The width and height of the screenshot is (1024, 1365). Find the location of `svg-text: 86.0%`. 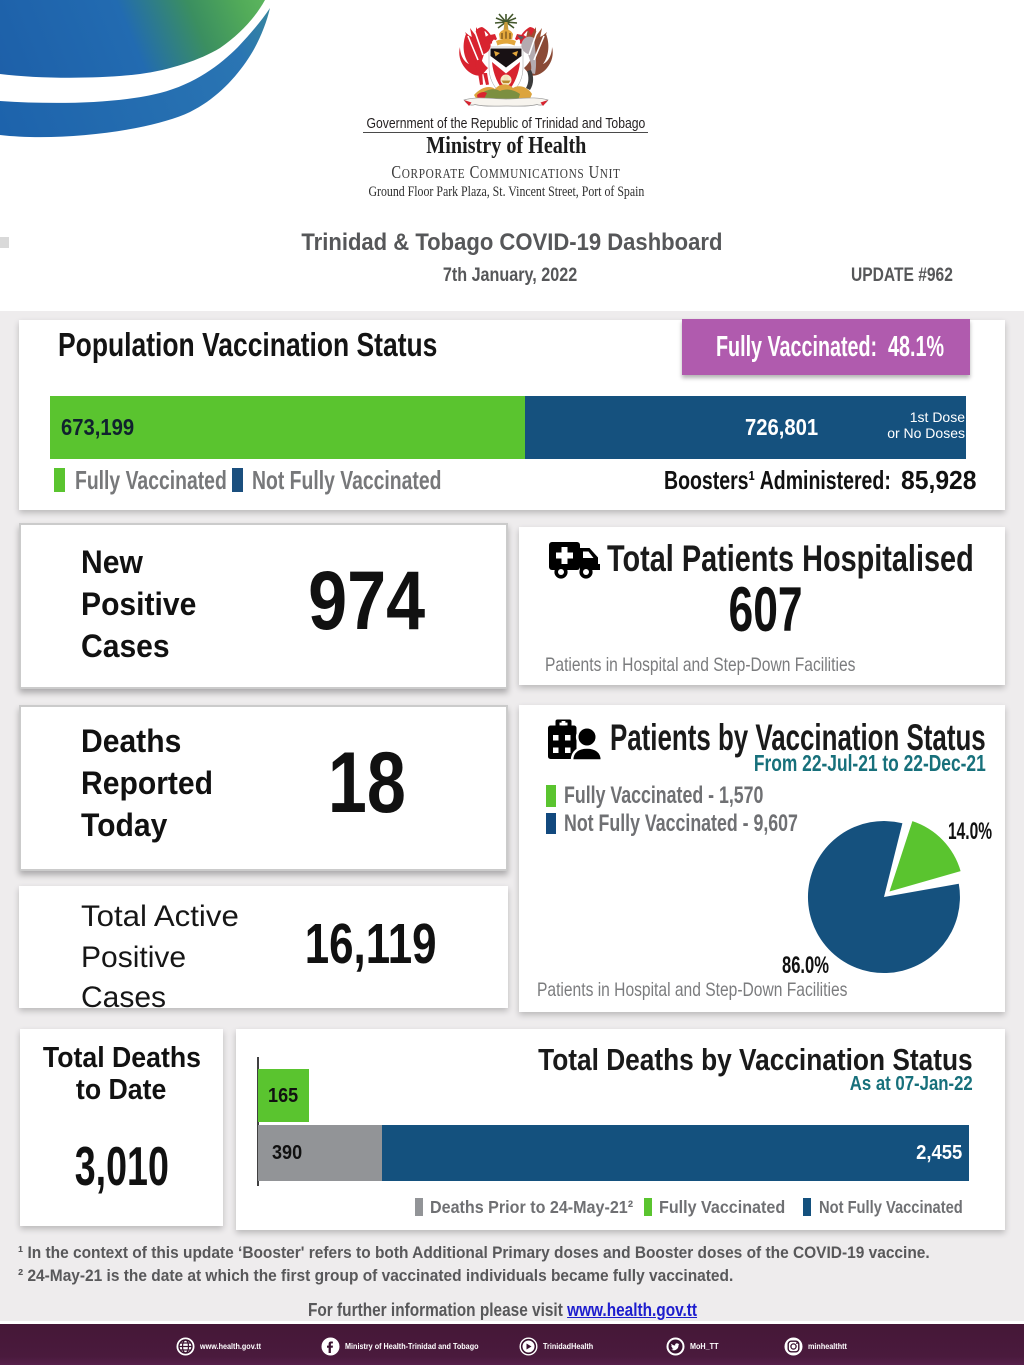

svg-text: 86.0% is located at coordinates (805, 965).